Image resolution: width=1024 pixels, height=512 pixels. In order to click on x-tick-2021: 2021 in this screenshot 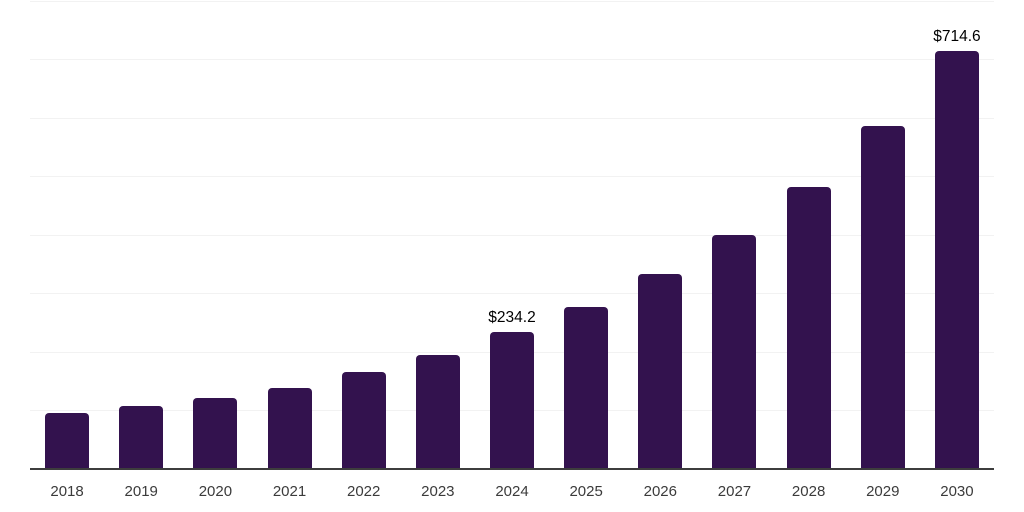, I will do `click(289, 491)`.